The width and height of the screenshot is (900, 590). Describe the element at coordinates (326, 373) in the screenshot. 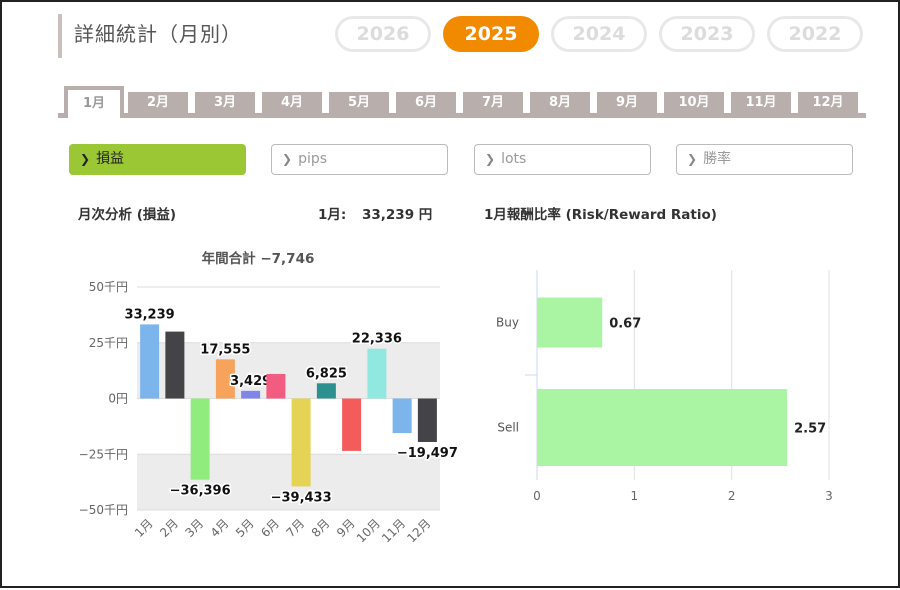

I see `data-label: 6,825` at that location.